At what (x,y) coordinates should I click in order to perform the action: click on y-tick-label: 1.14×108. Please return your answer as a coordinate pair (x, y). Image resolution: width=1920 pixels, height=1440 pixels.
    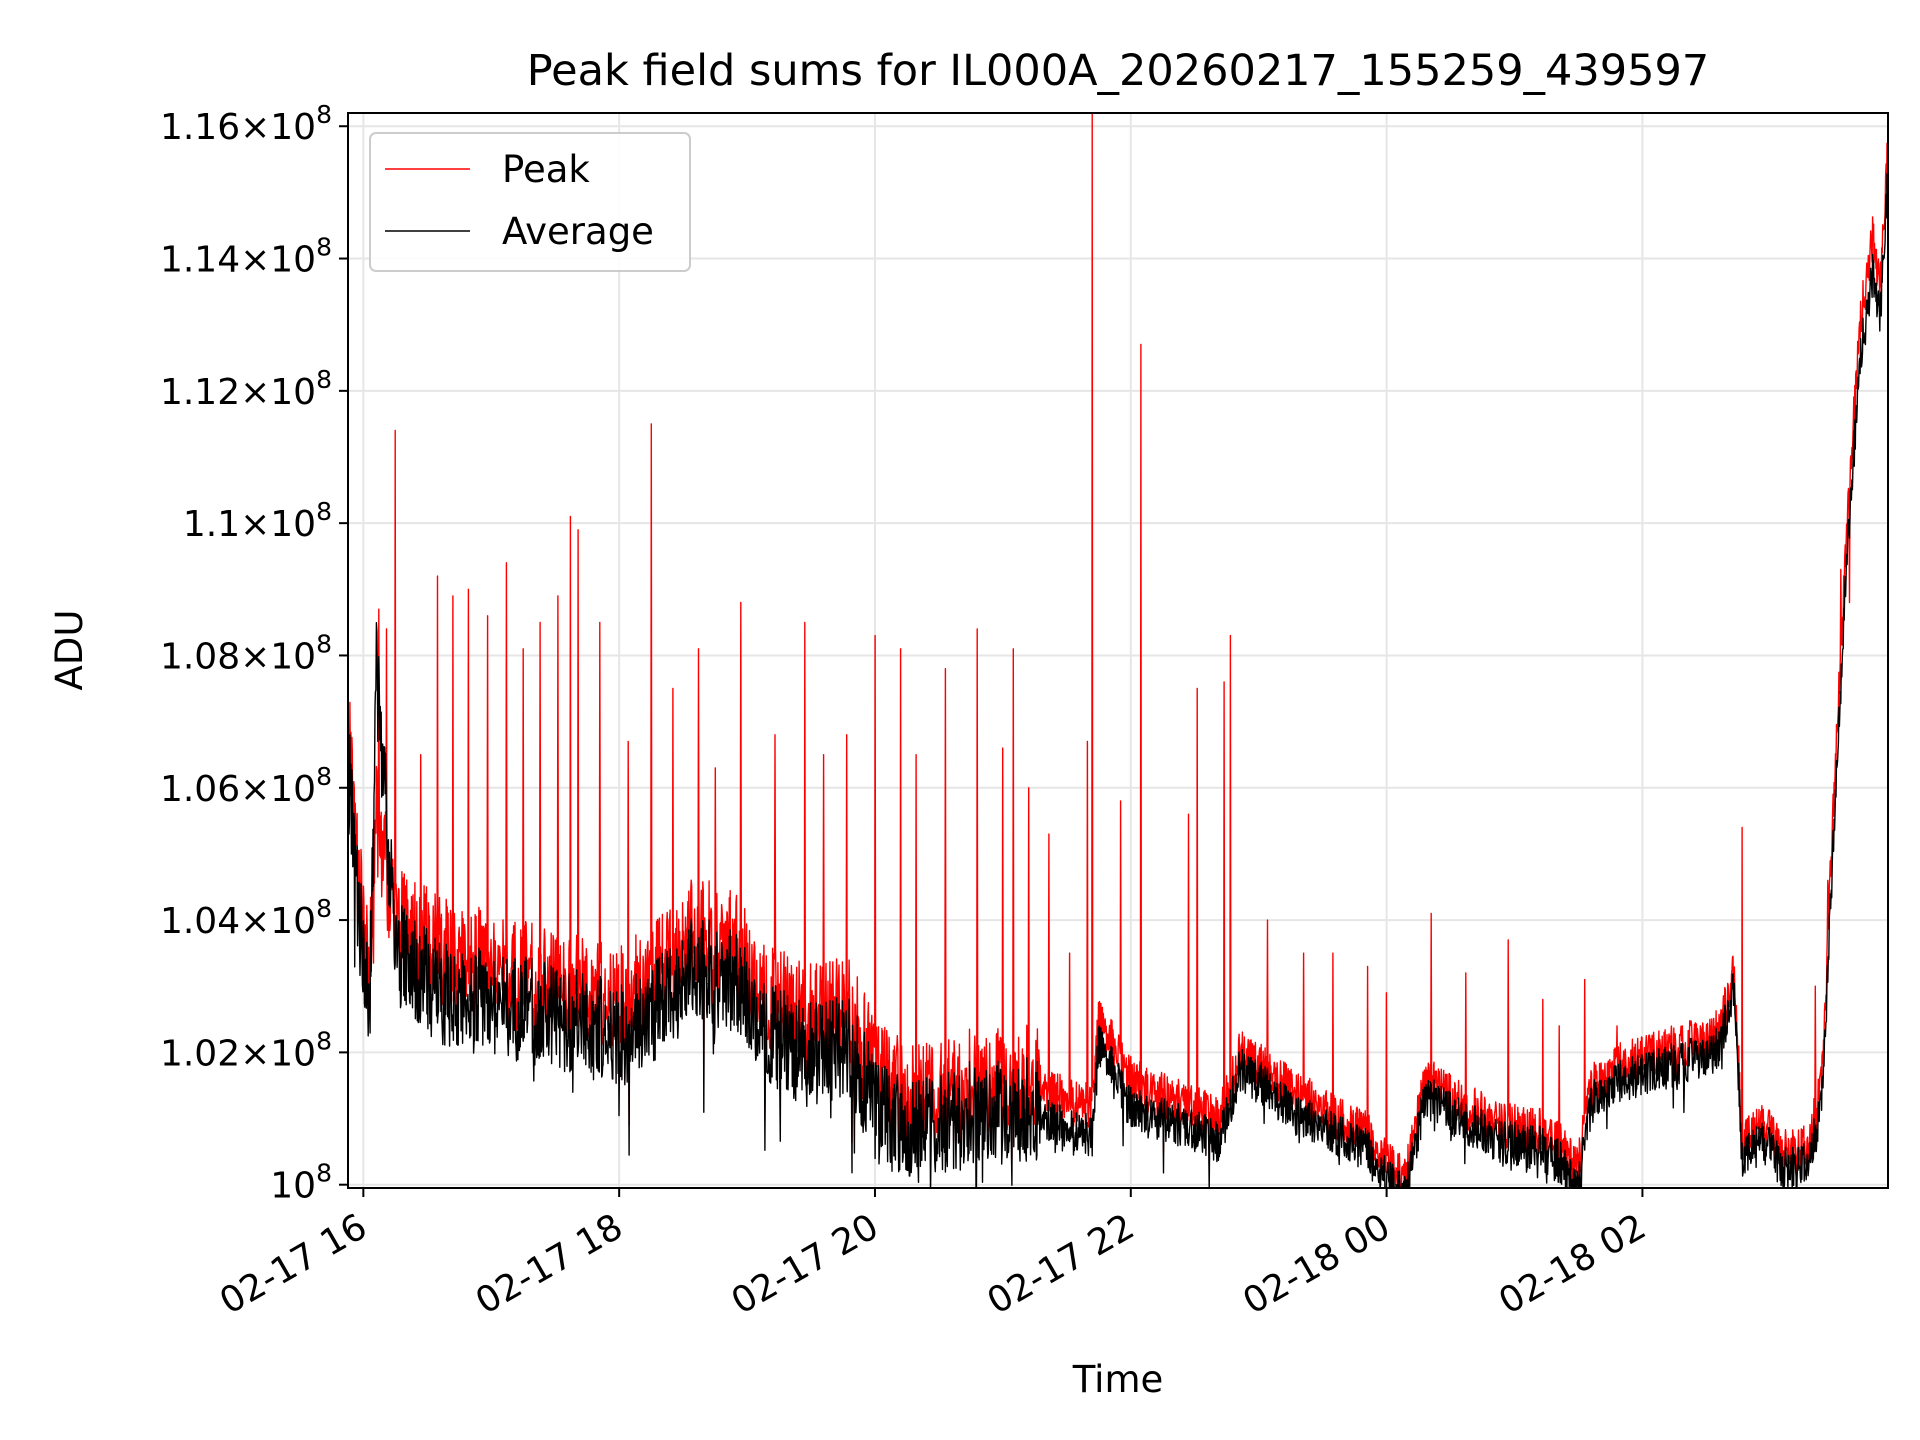
    Looking at the image, I should click on (246, 257).